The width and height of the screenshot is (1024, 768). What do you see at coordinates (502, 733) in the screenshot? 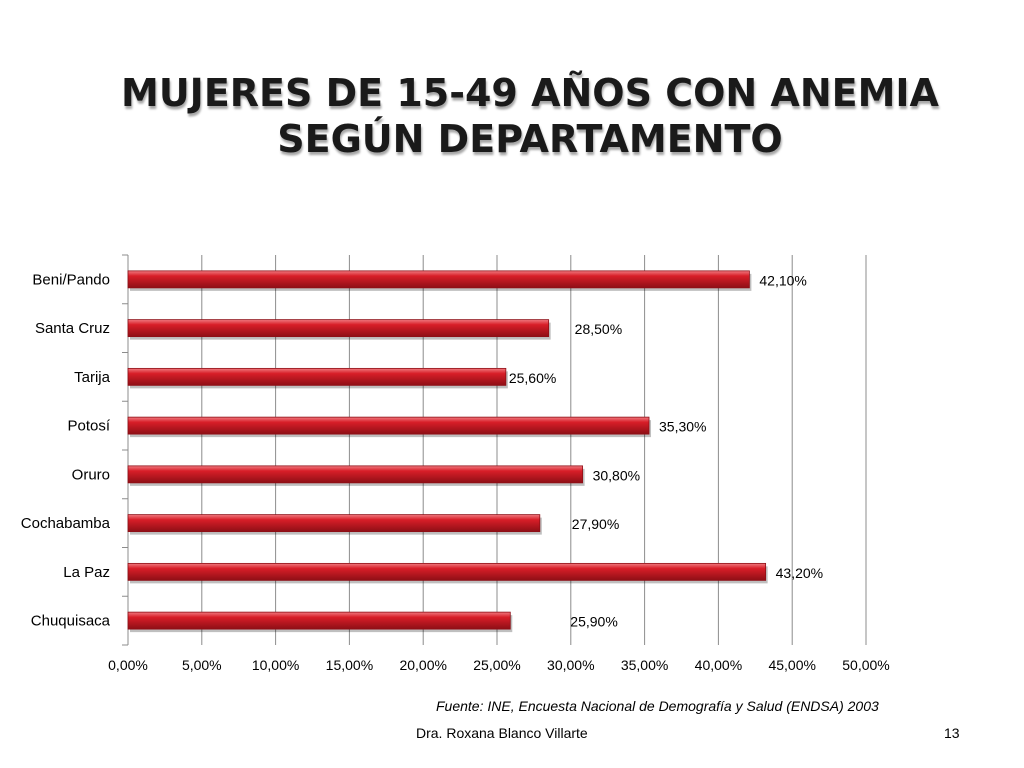
I see `footer-author: Dra. Roxana Blanco Villarte` at bounding box center [502, 733].